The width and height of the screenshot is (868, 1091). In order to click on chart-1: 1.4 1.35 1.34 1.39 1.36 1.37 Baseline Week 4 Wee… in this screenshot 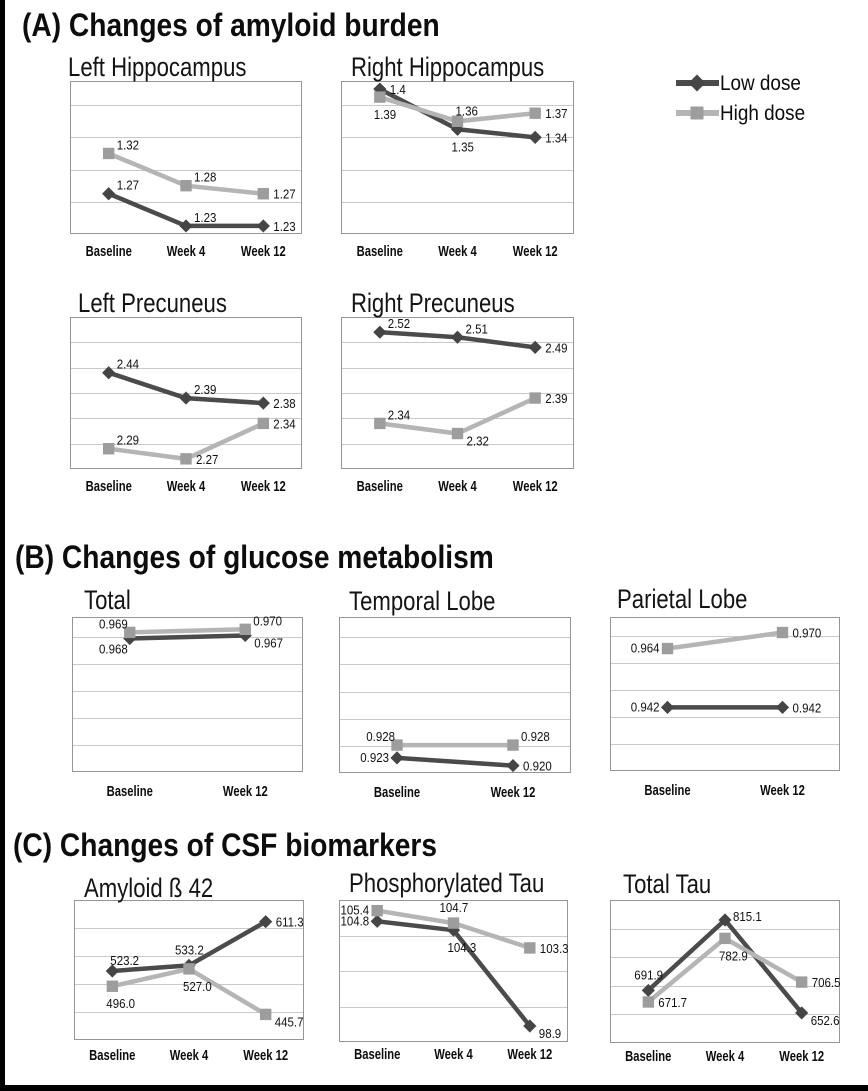, I will do `click(457, 170)`.